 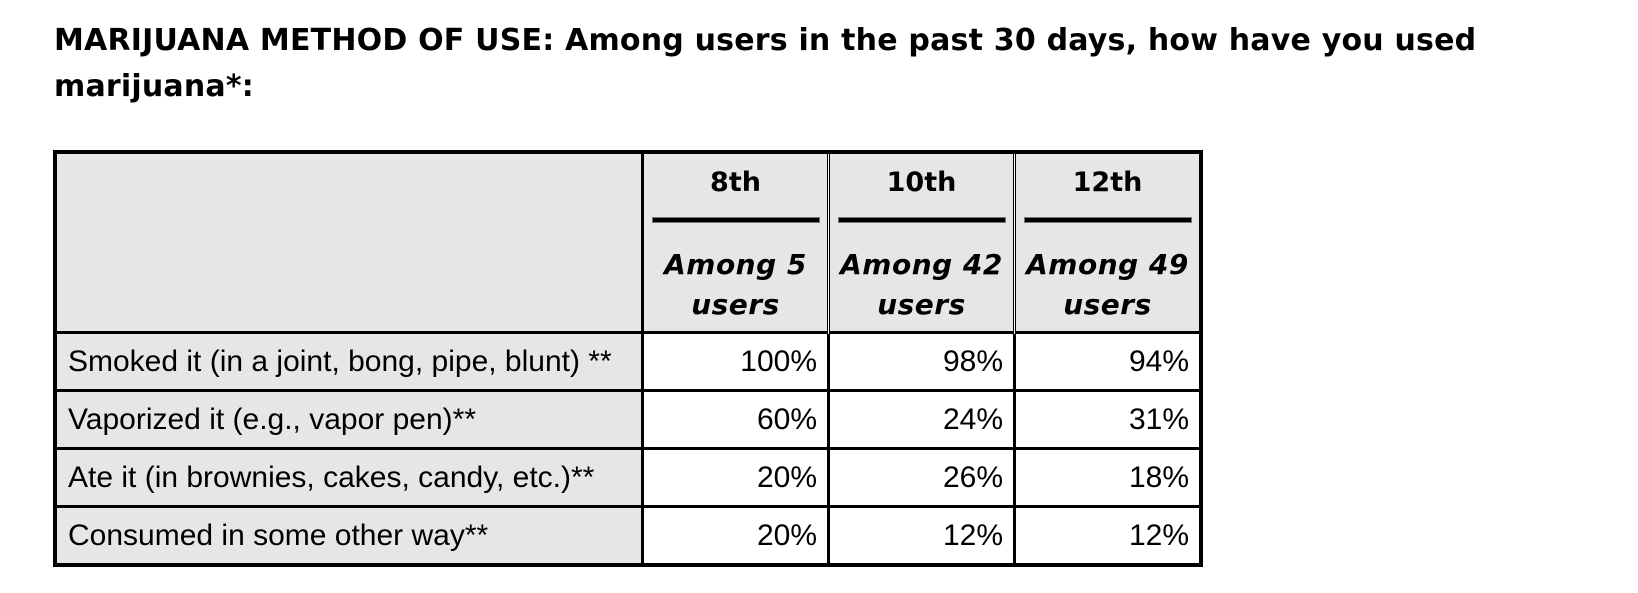 I want to click on row-label: Consumed in some other way**, so click(x=349, y=535).